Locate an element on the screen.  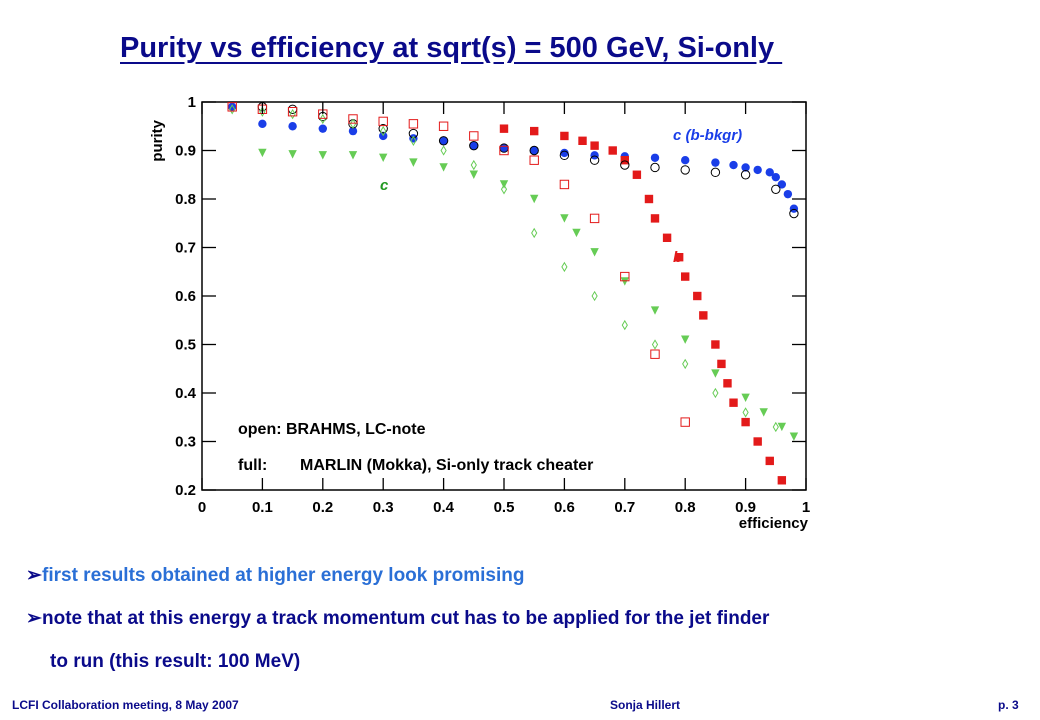
x-tick-label: 0 is located at coordinates (202, 507).